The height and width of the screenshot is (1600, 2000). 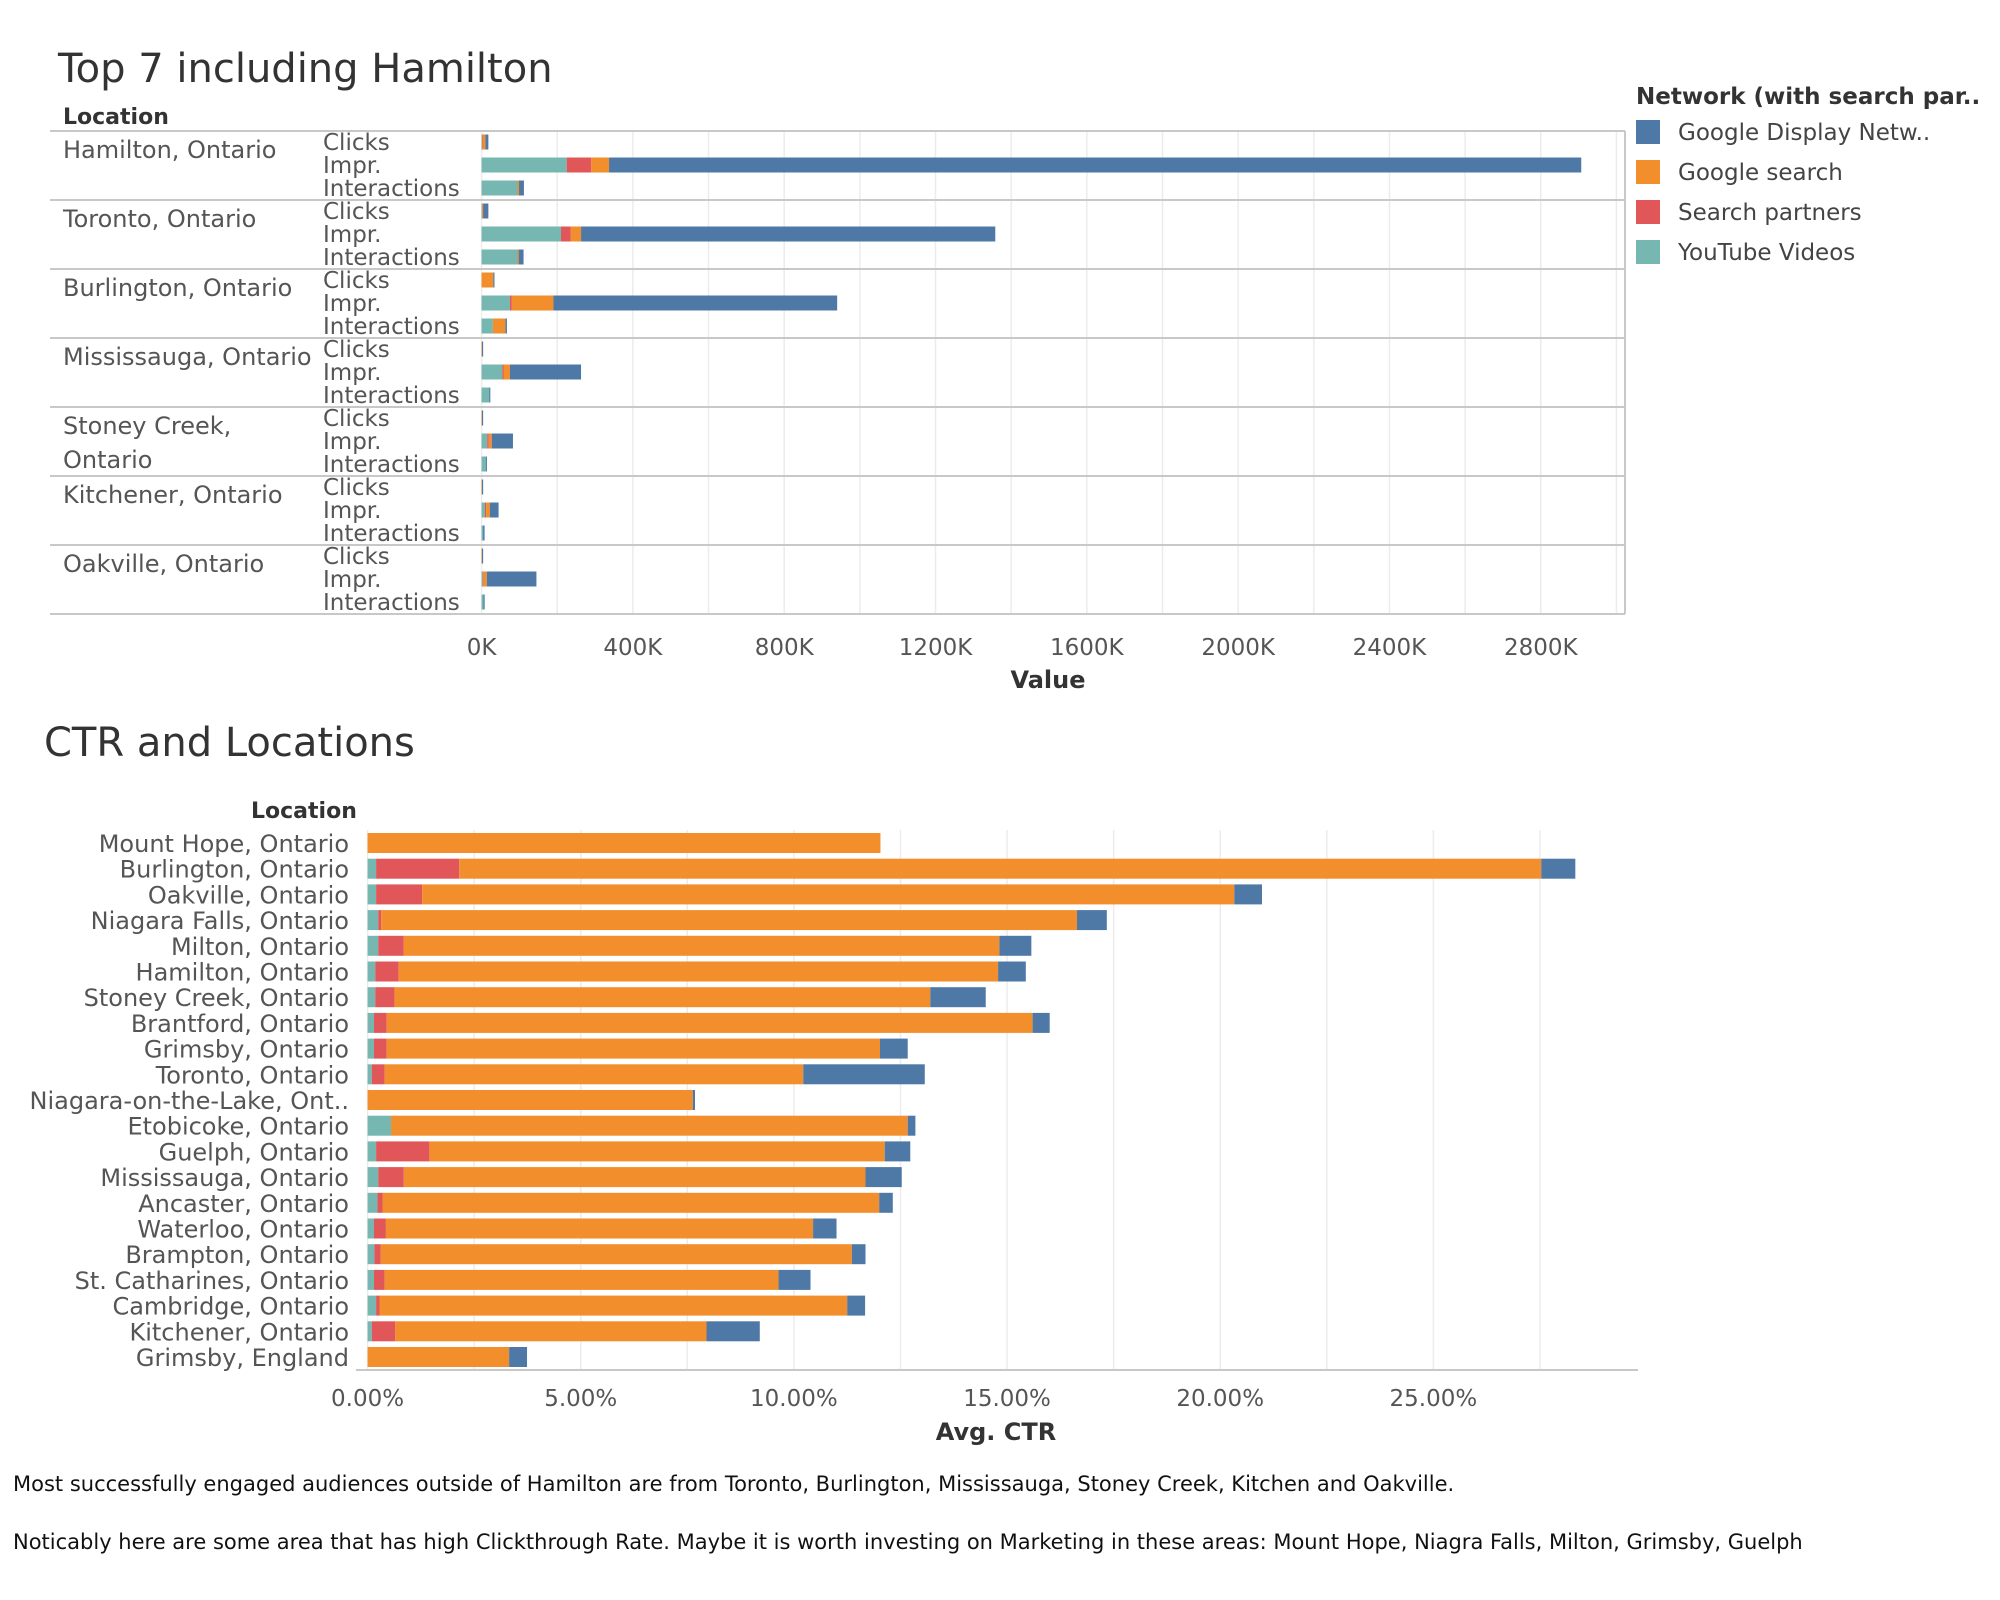 What do you see at coordinates (794, 1399) in the screenshot?
I see `bottom-x-tick-label: 10.00%` at bounding box center [794, 1399].